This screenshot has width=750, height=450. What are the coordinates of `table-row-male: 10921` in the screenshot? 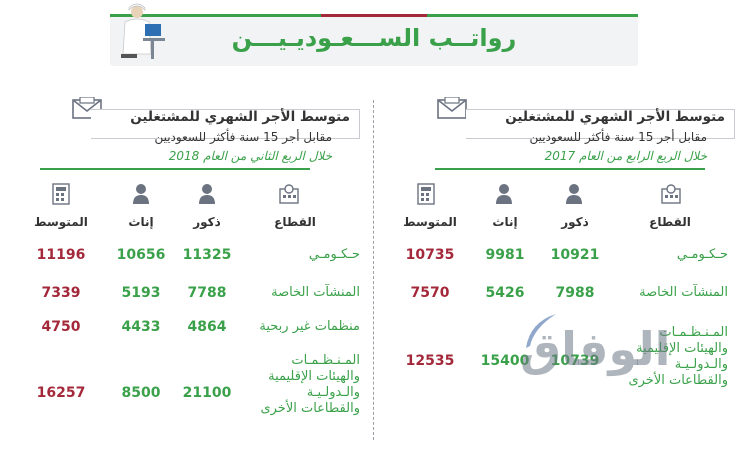 It's located at (575, 255).